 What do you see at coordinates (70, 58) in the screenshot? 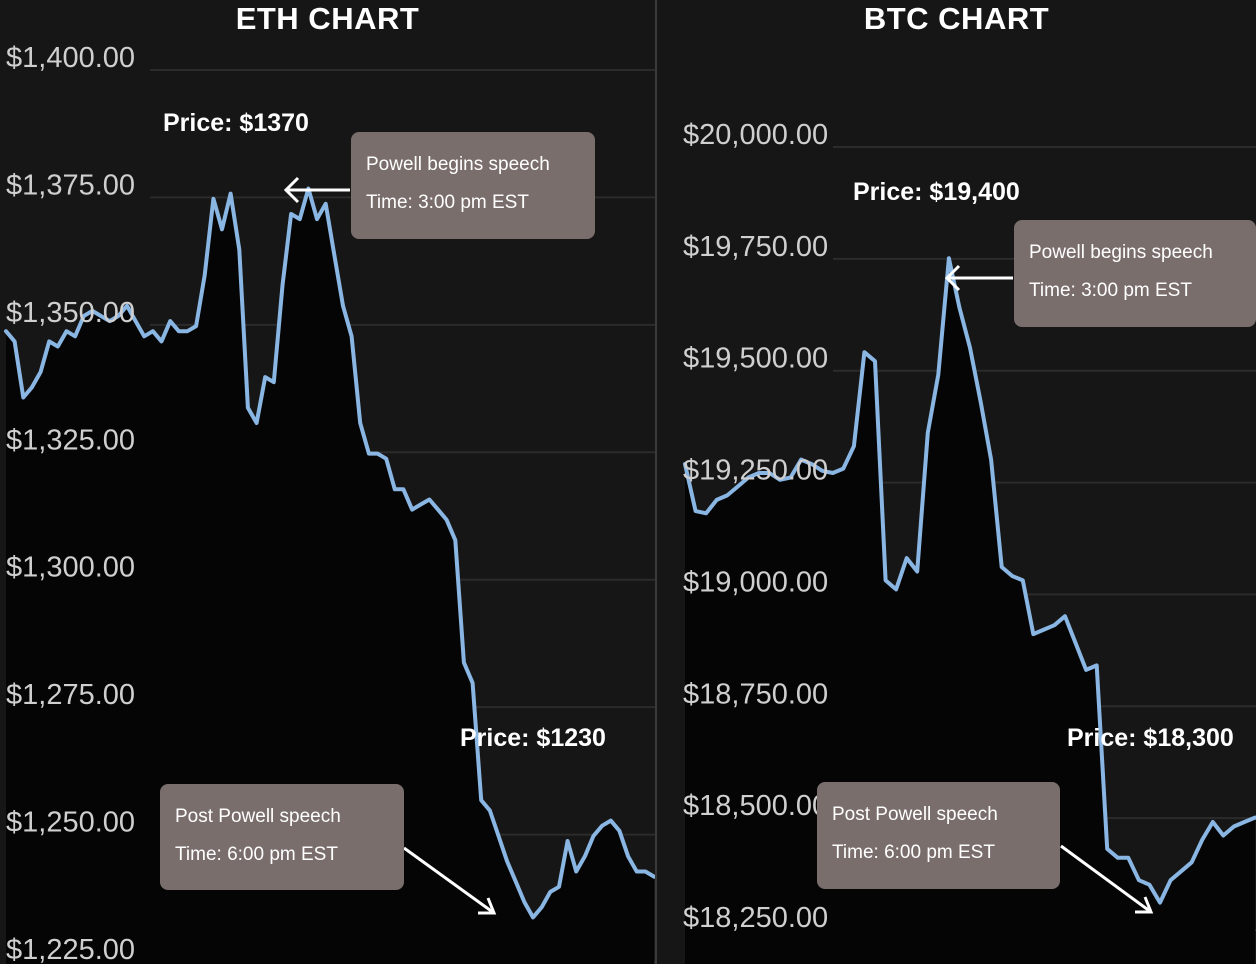
I see `eth-y-tick-label: $1,400.00` at bounding box center [70, 58].